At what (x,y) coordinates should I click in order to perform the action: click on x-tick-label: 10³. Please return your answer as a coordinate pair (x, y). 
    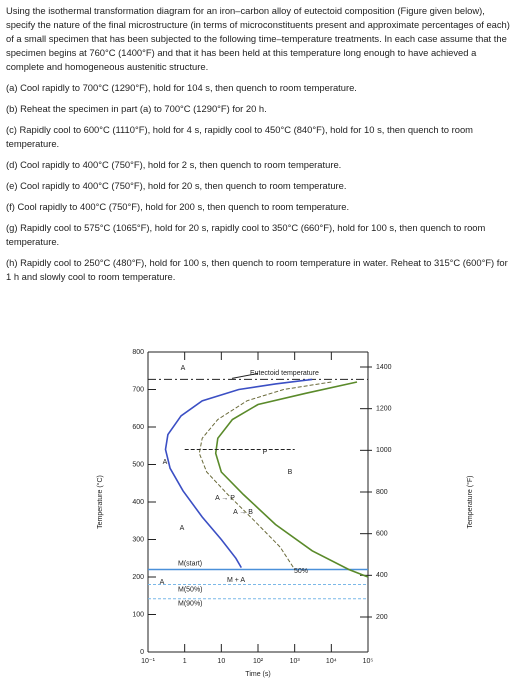
    Looking at the image, I should click on (295, 661).